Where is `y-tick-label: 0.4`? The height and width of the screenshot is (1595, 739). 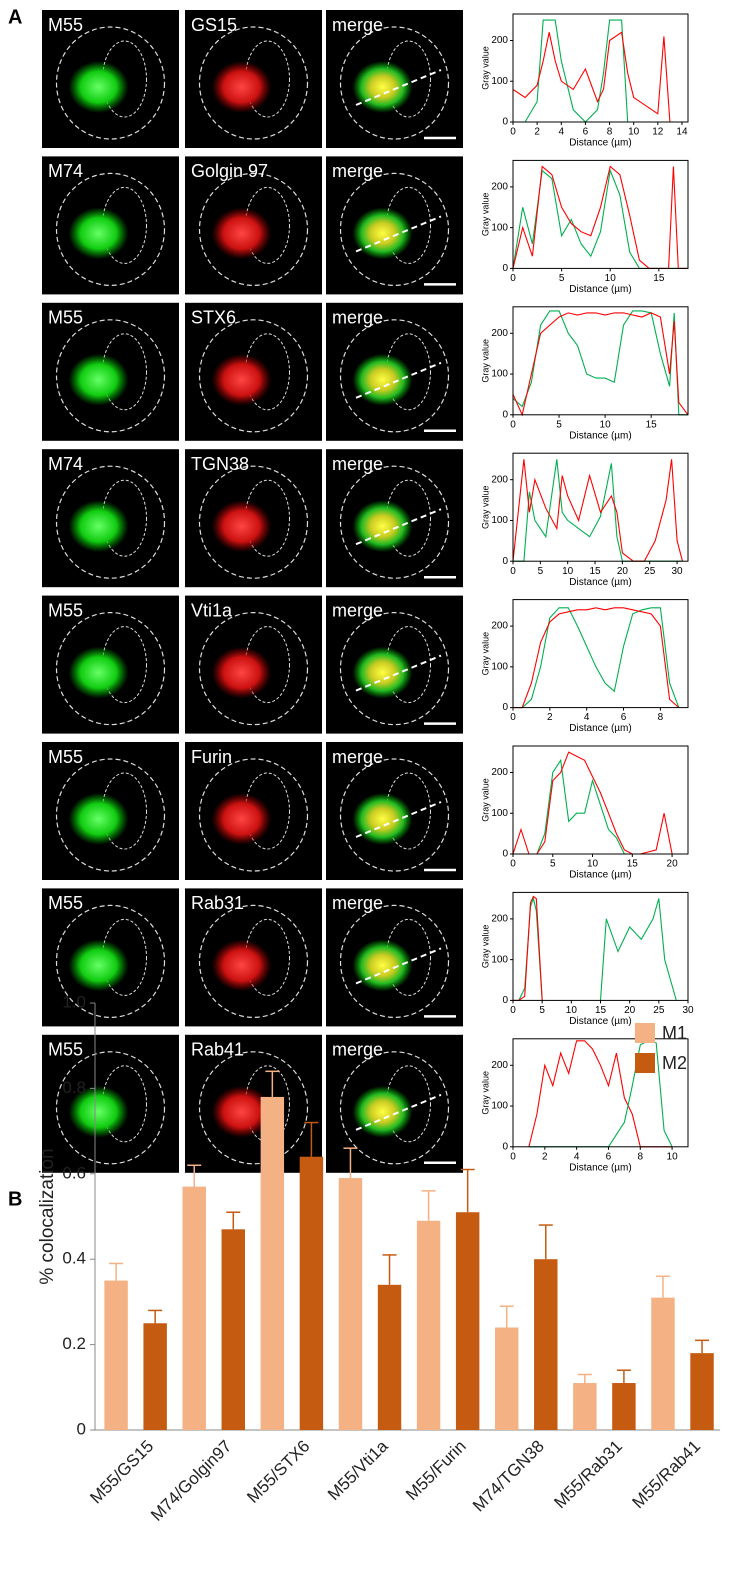
y-tick-label: 0.4 is located at coordinates (74, 1258).